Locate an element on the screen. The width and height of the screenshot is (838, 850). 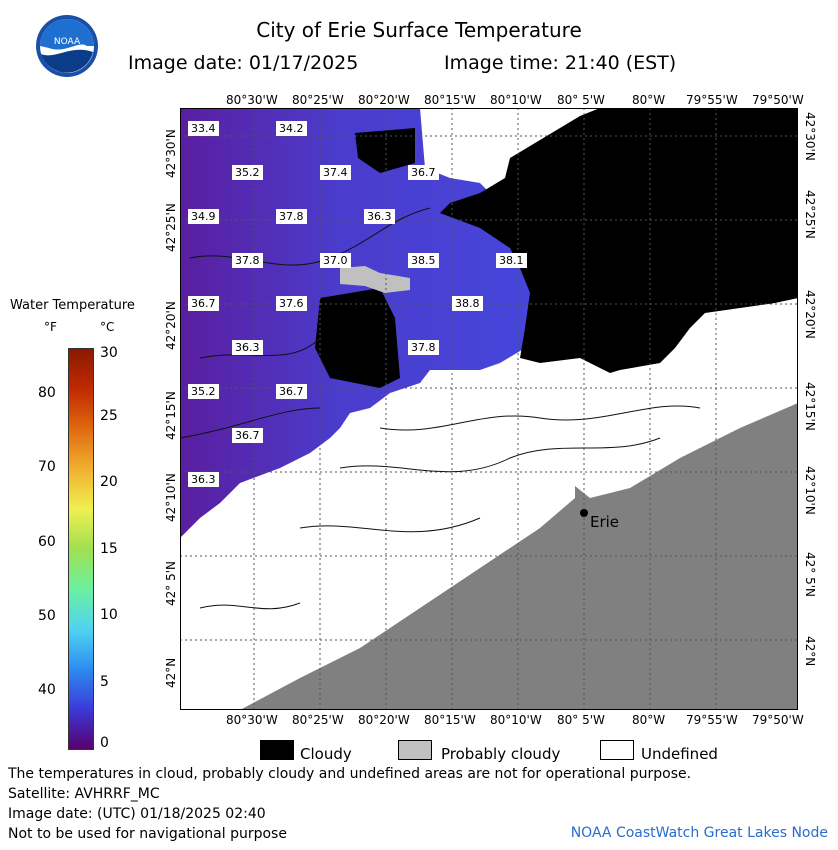
left-lat-tick: 42°15'N is located at coordinates (171, 415).